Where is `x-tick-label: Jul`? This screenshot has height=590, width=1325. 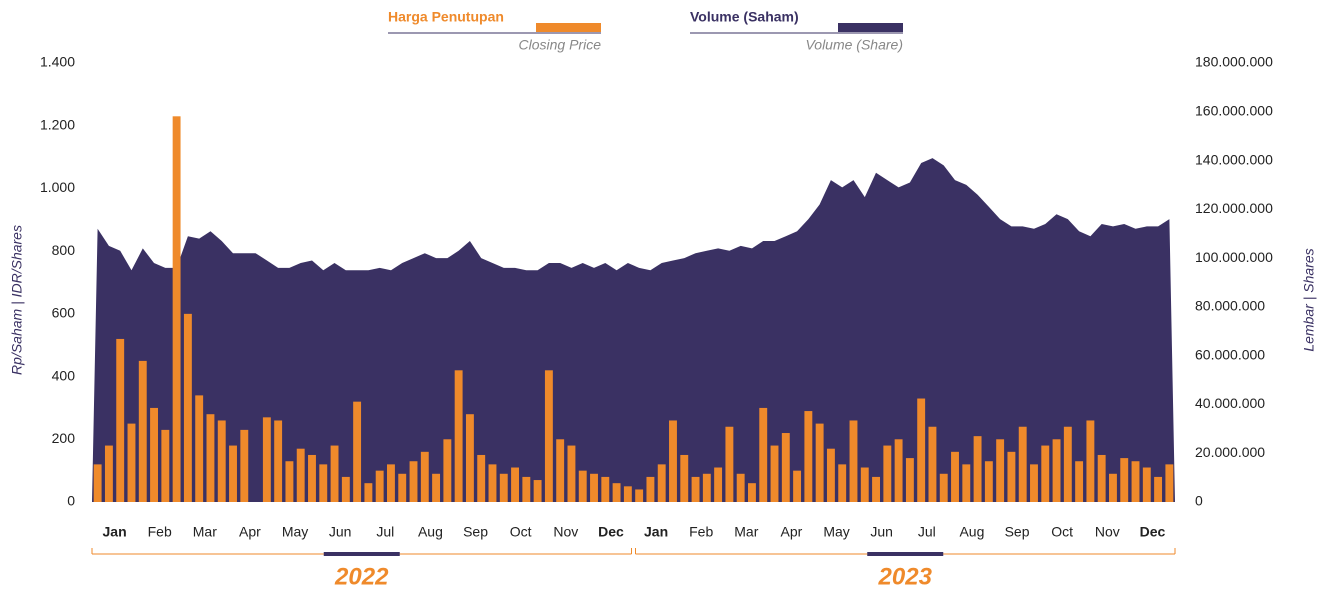
x-tick-label: Jul is located at coordinates (385, 532).